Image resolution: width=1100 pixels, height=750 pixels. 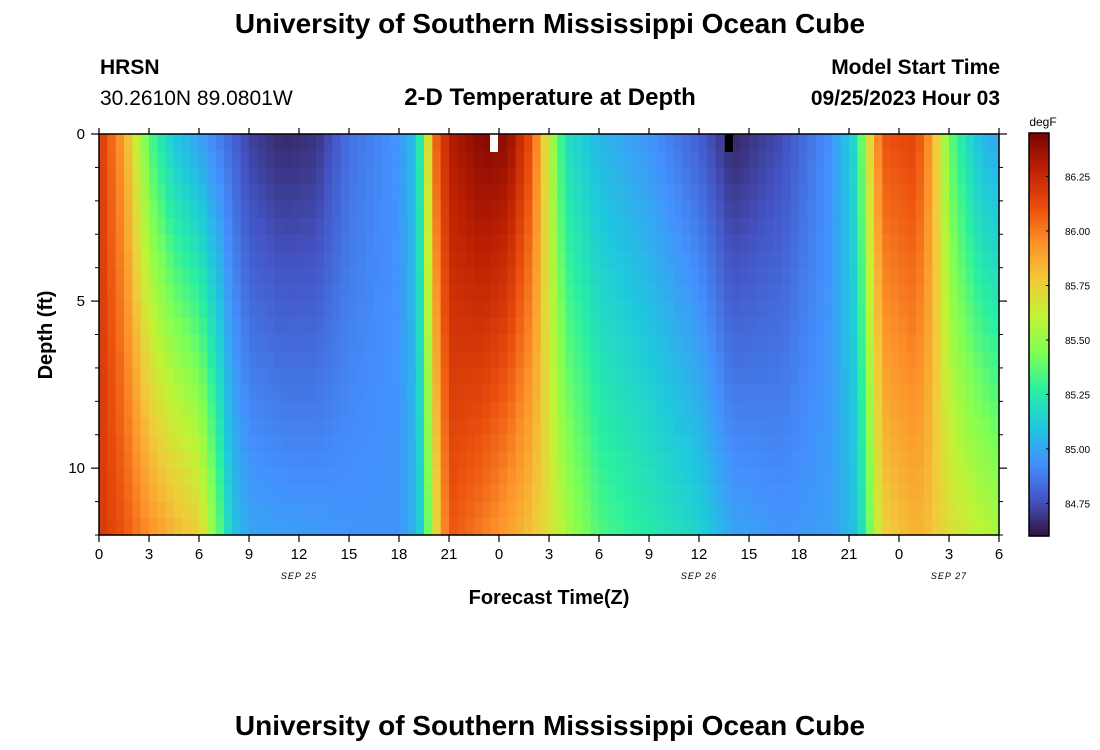 What do you see at coordinates (849, 554) in the screenshot?
I see `x-tick-label: 21` at bounding box center [849, 554].